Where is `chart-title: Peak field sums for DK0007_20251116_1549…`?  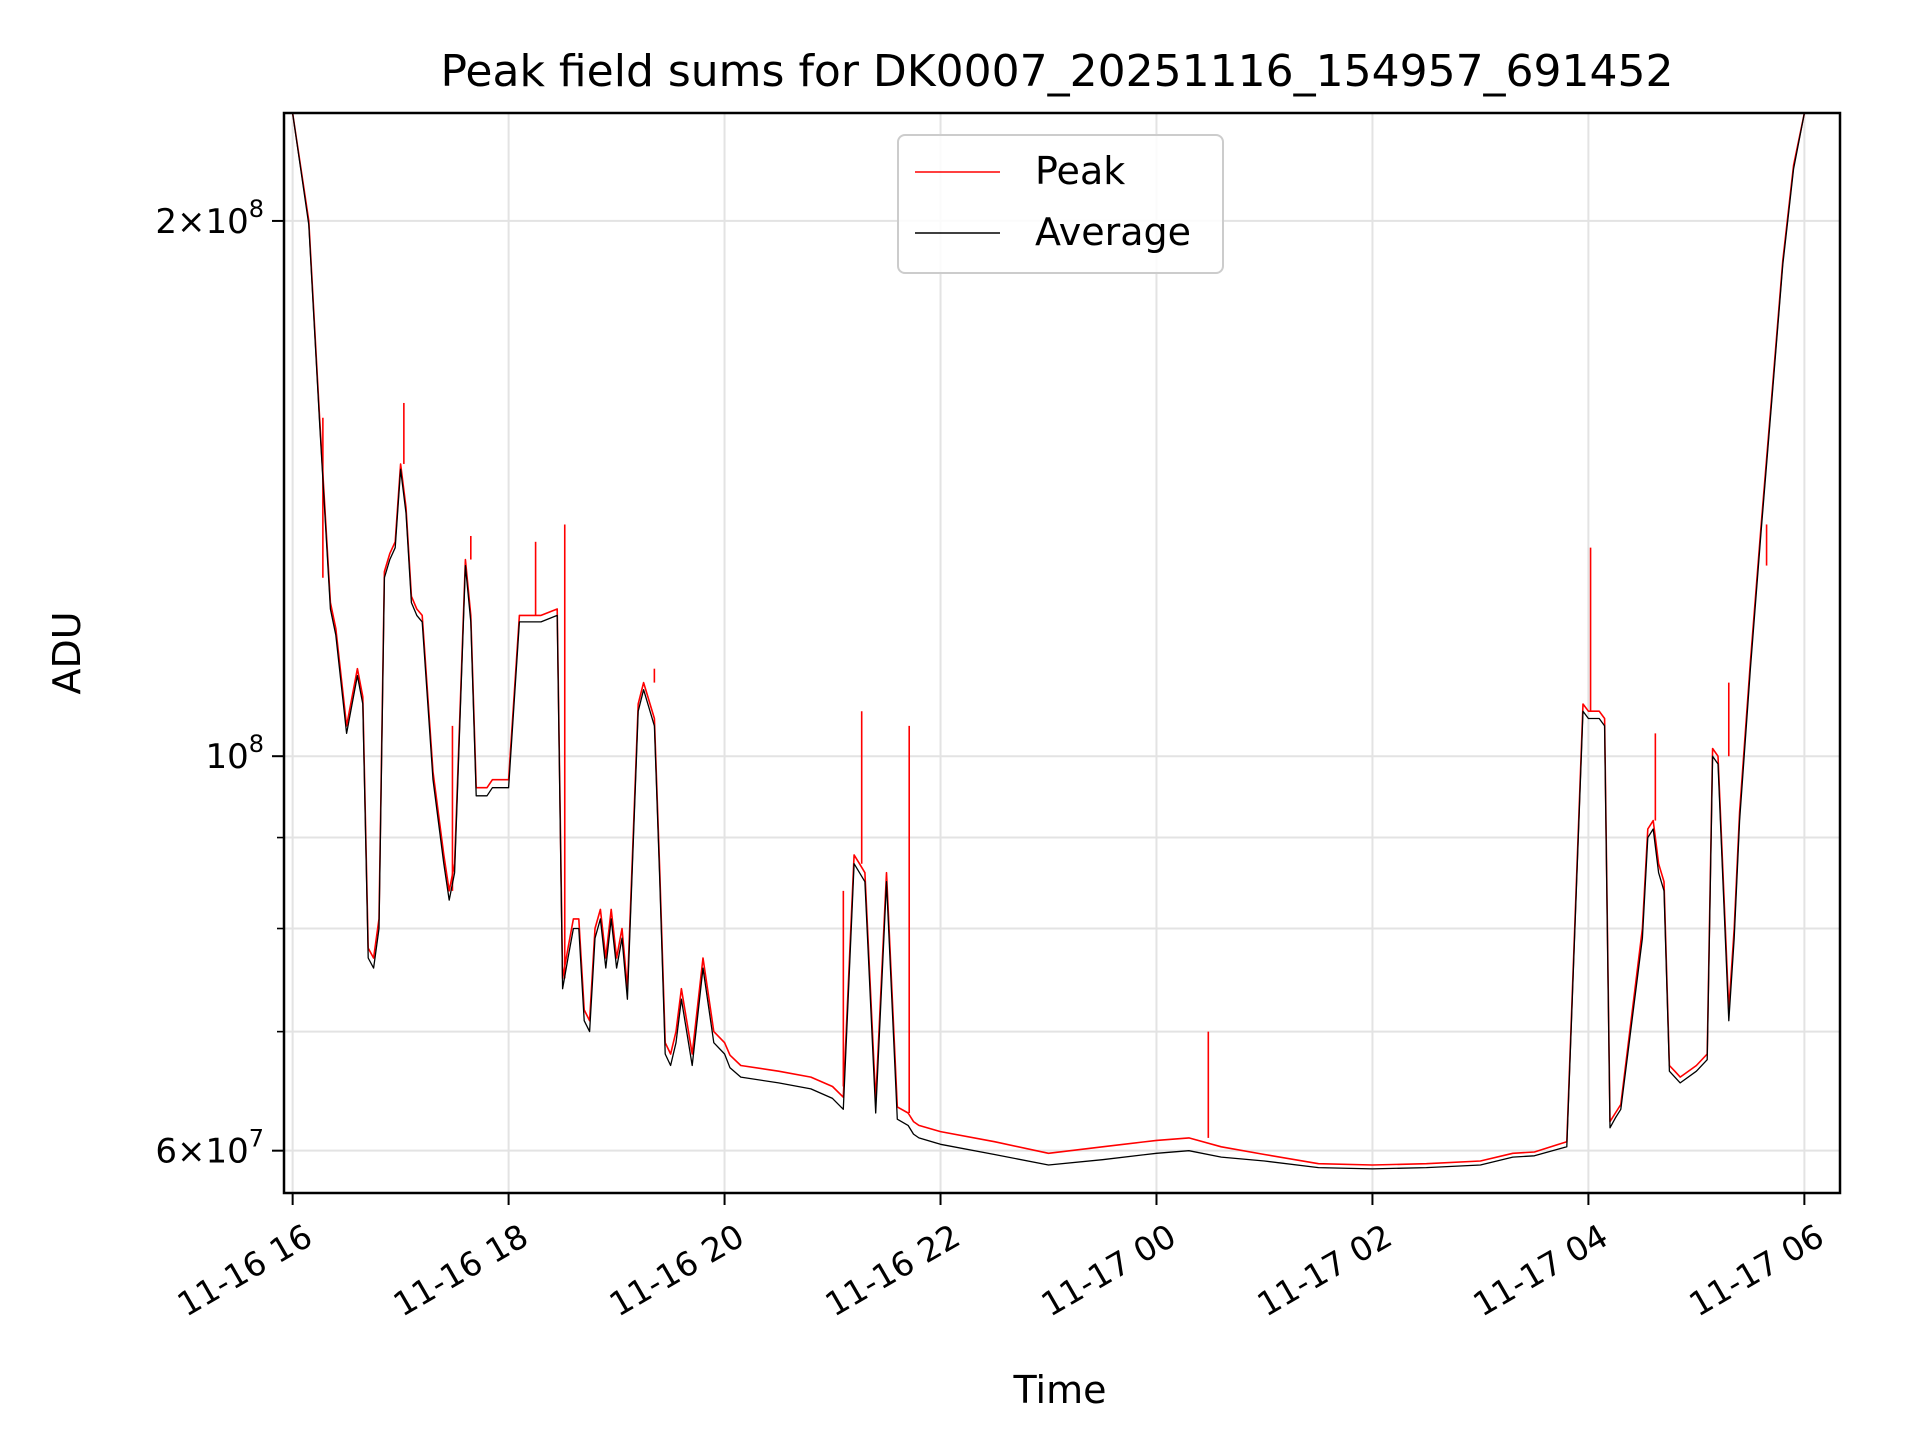 chart-title: Peak field sums for DK0007_20251116_1549… is located at coordinates (1056, 71).